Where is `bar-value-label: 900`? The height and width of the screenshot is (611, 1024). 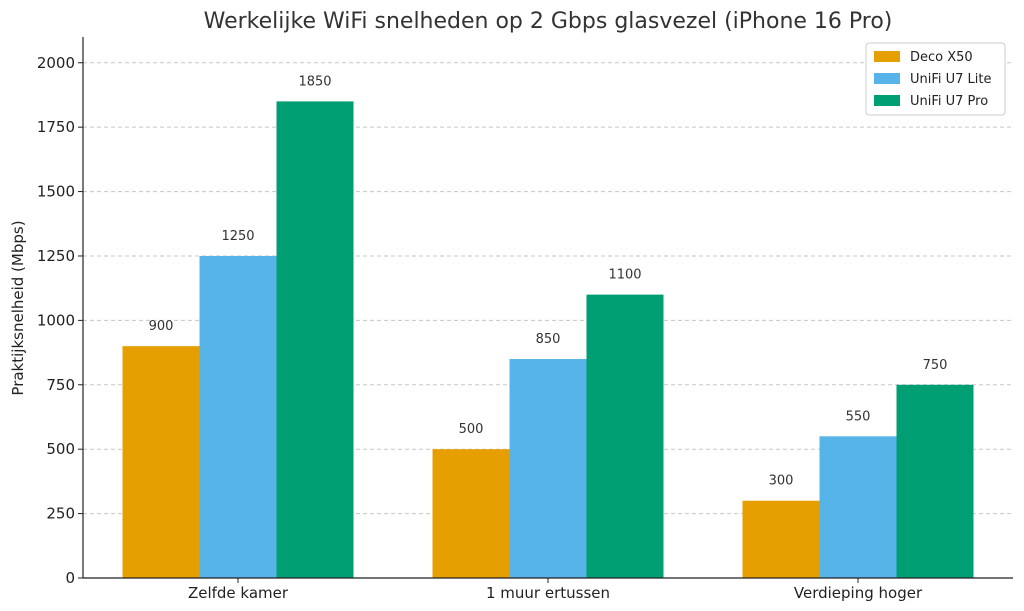 bar-value-label: 900 is located at coordinates (161, 326).